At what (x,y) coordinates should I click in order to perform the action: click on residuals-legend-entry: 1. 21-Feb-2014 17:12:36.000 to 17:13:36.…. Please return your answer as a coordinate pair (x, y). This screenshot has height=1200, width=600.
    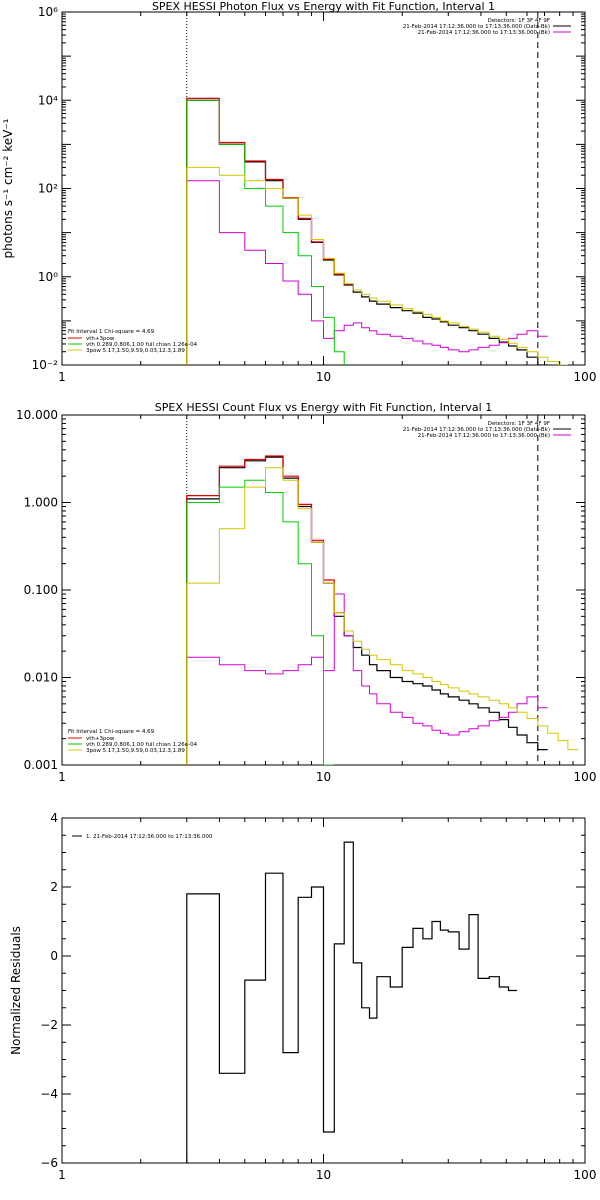
    Looking at the image, I should click on (149, 837).